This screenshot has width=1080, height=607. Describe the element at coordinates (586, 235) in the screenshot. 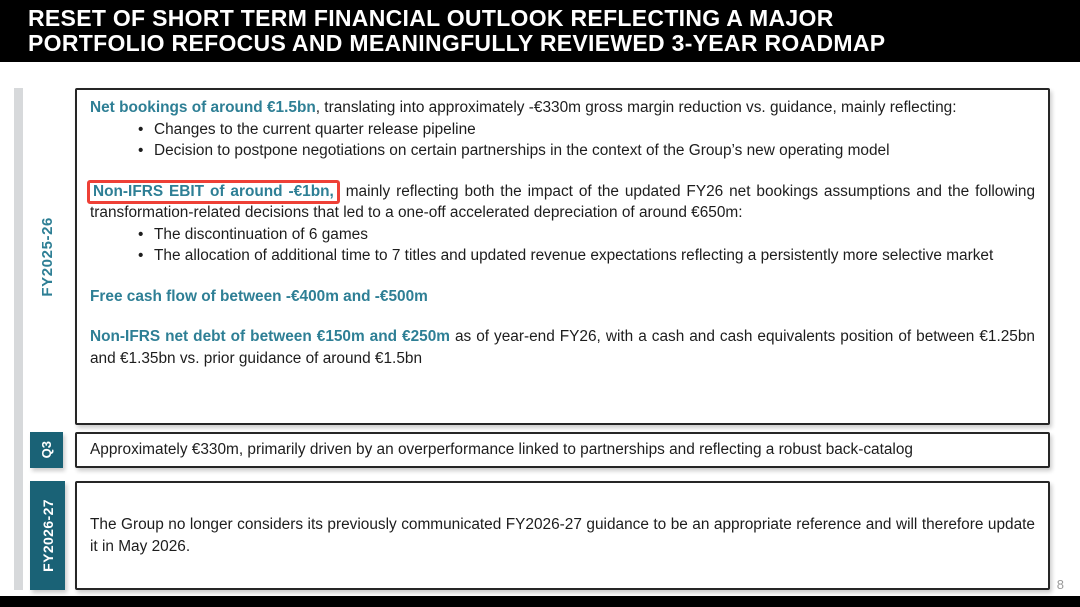

I see `bullet-item: The discontinuation of 6 games` at that location.